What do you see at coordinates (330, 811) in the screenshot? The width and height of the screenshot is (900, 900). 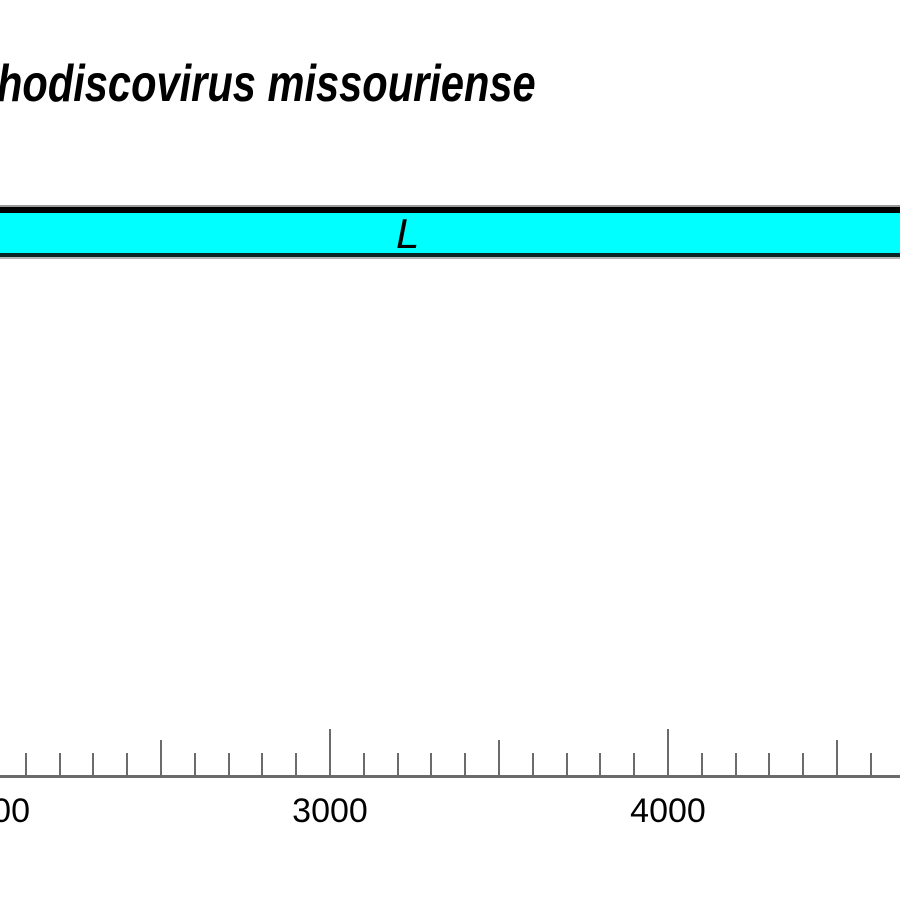 I see `tick-label-3000: 3000` at bounding box center [330, 811].